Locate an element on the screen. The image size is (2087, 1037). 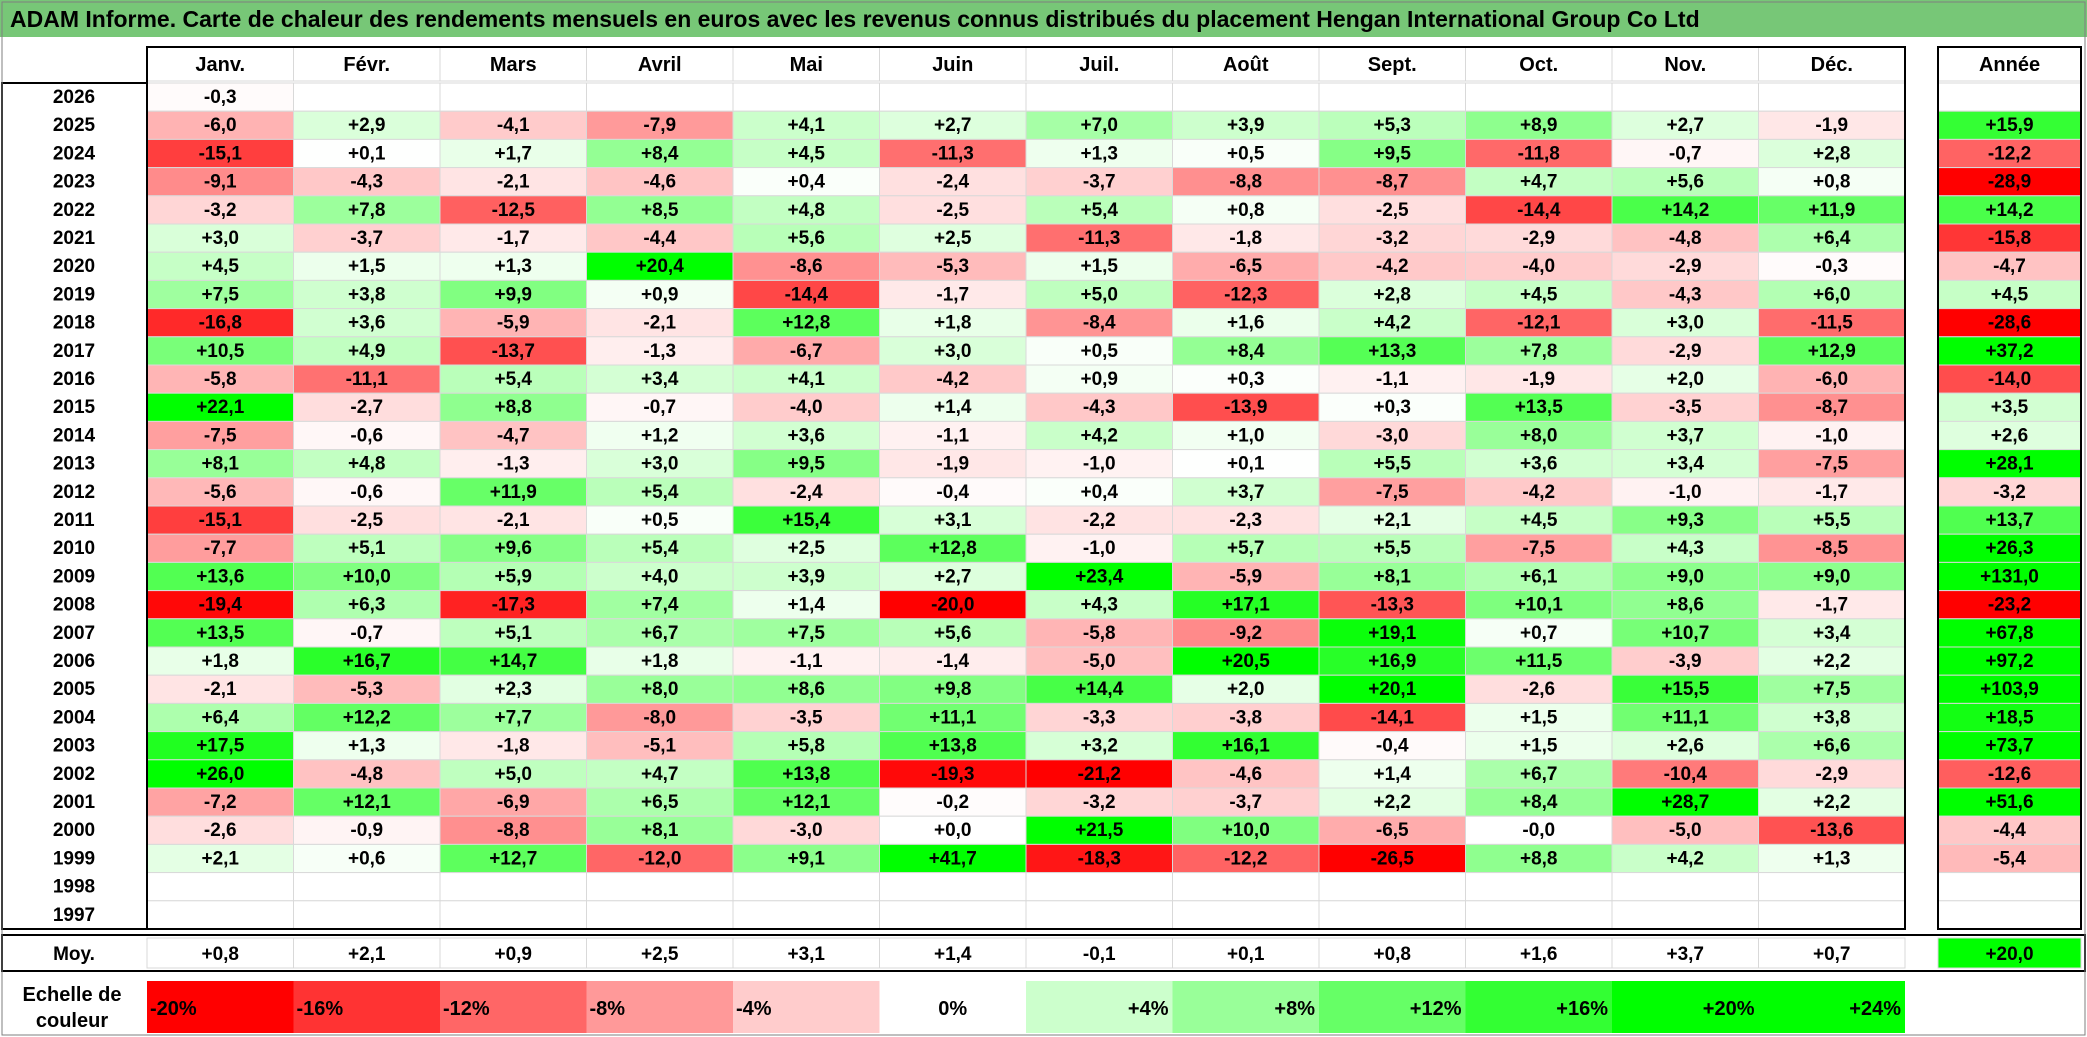
cell-value: -1,0 is located at coordinates (1099, 548).